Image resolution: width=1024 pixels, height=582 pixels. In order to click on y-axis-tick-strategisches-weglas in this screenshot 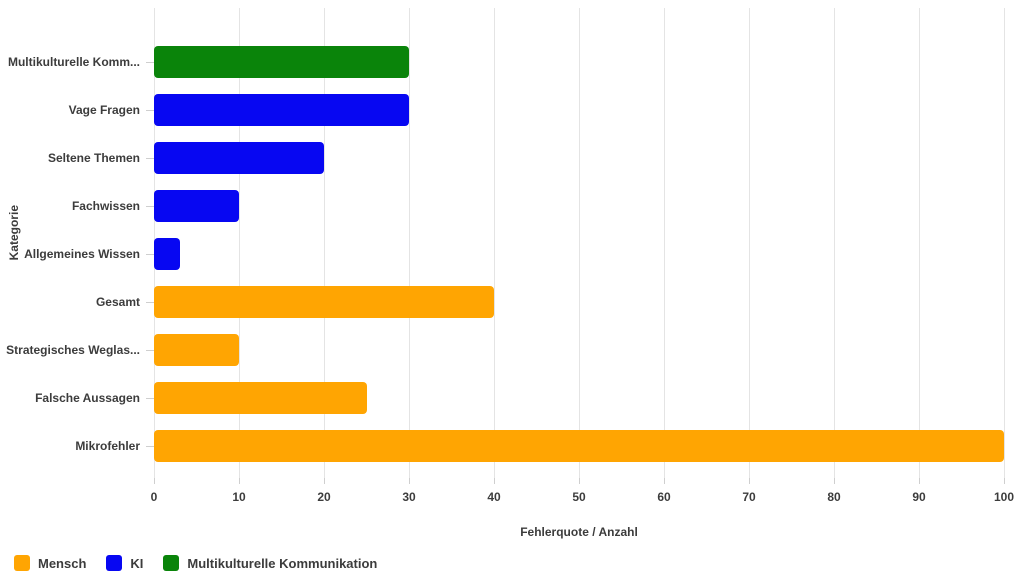, I will do `click(150, 350)`.